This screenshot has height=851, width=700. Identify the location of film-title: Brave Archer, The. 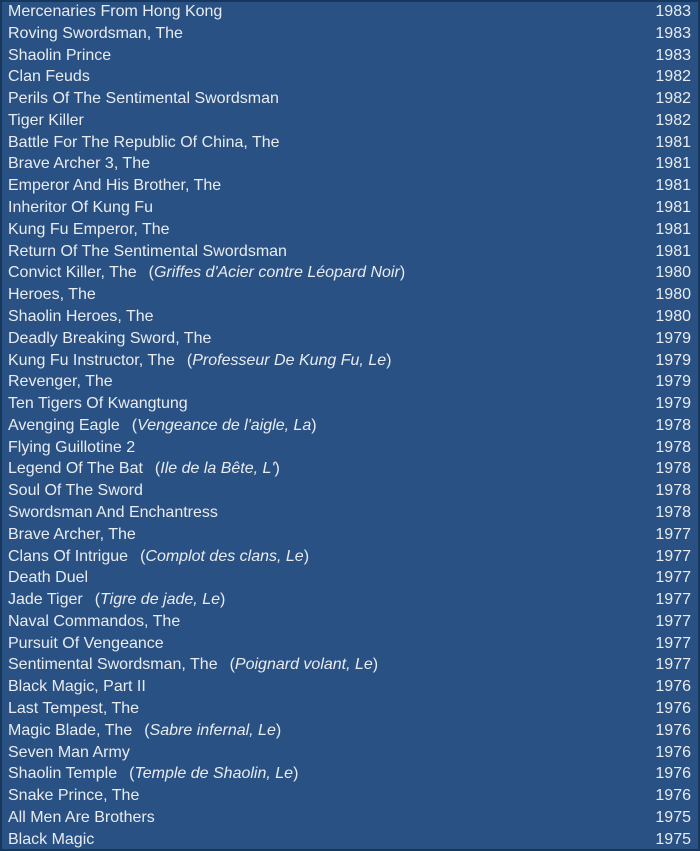
(72, 534).